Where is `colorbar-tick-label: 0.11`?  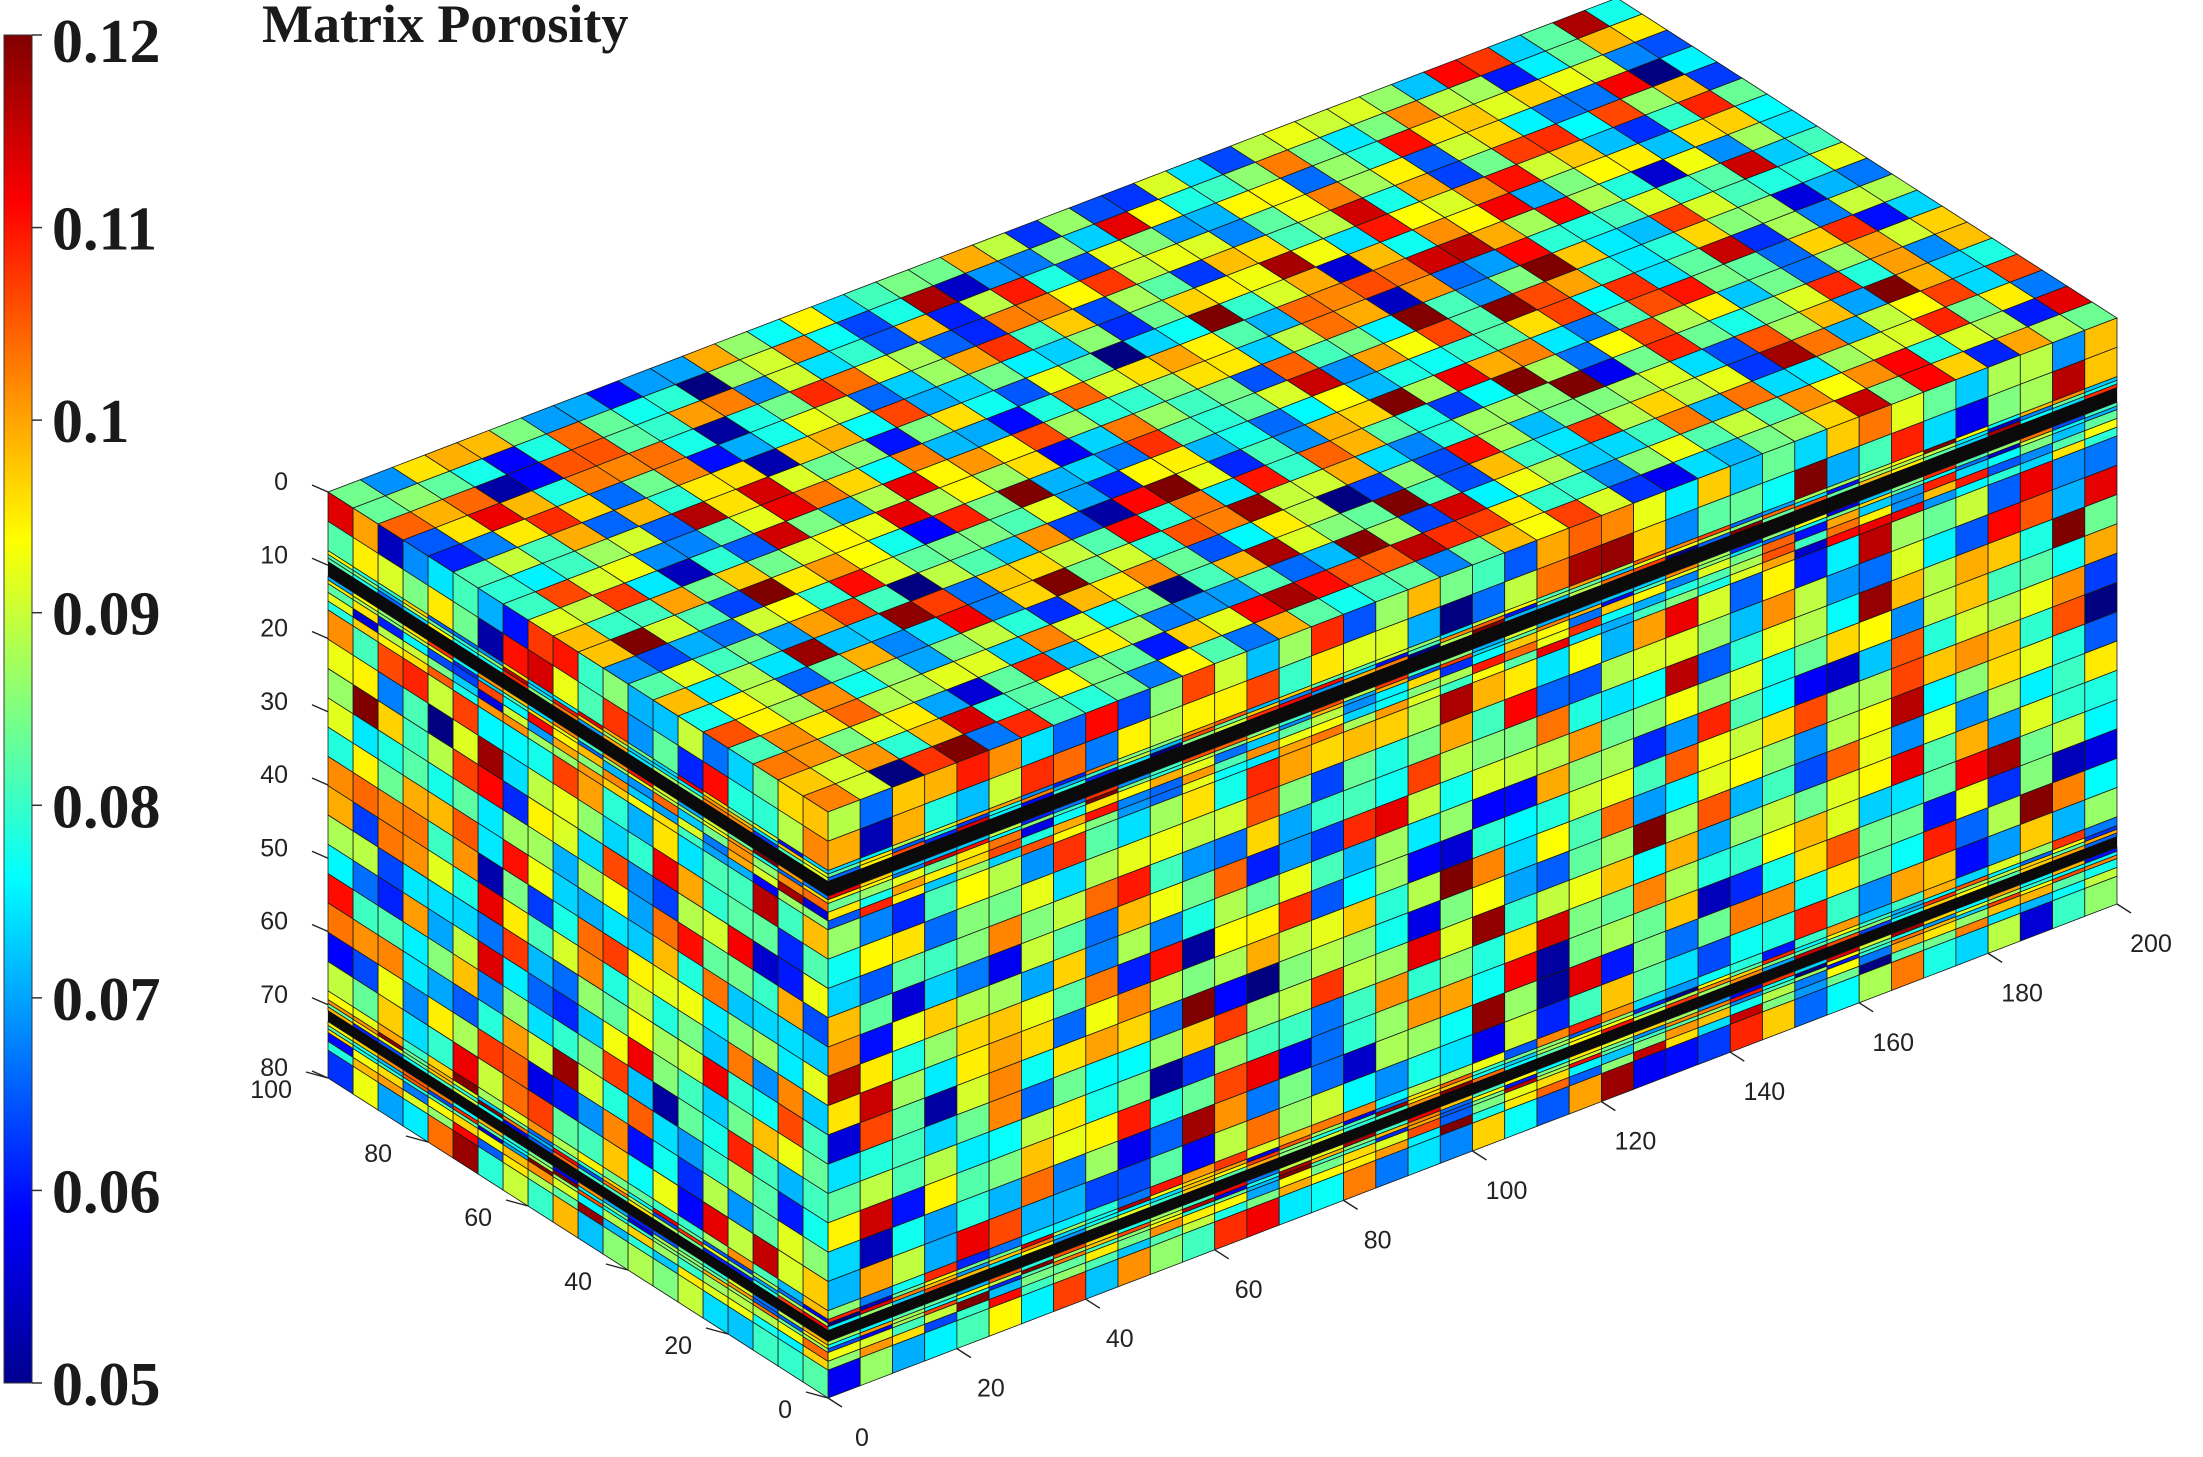 colorbar-tick-label: 0.11 is located at coordinates (104, 230).